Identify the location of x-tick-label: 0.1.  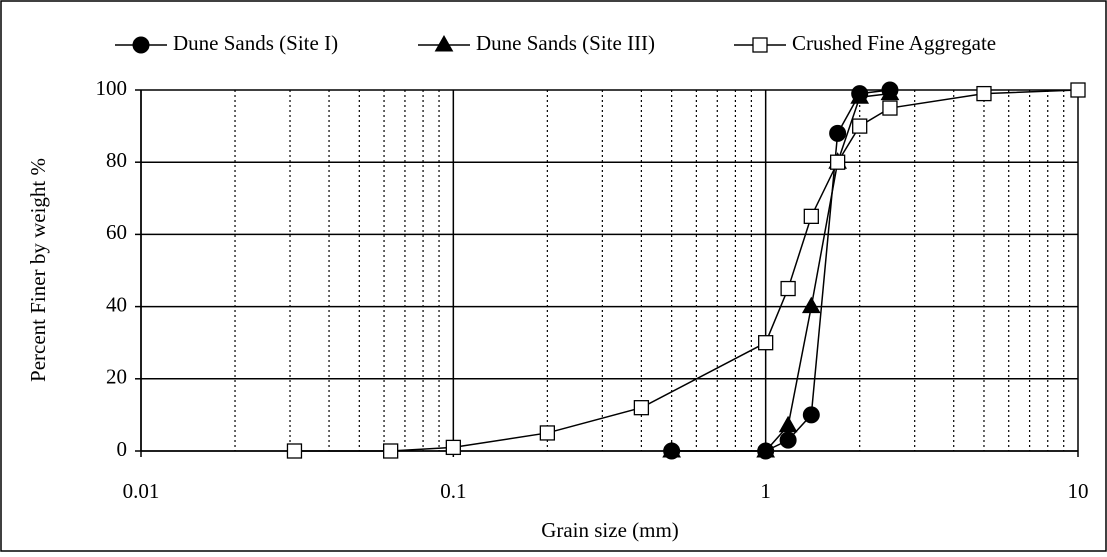
(453, 491).